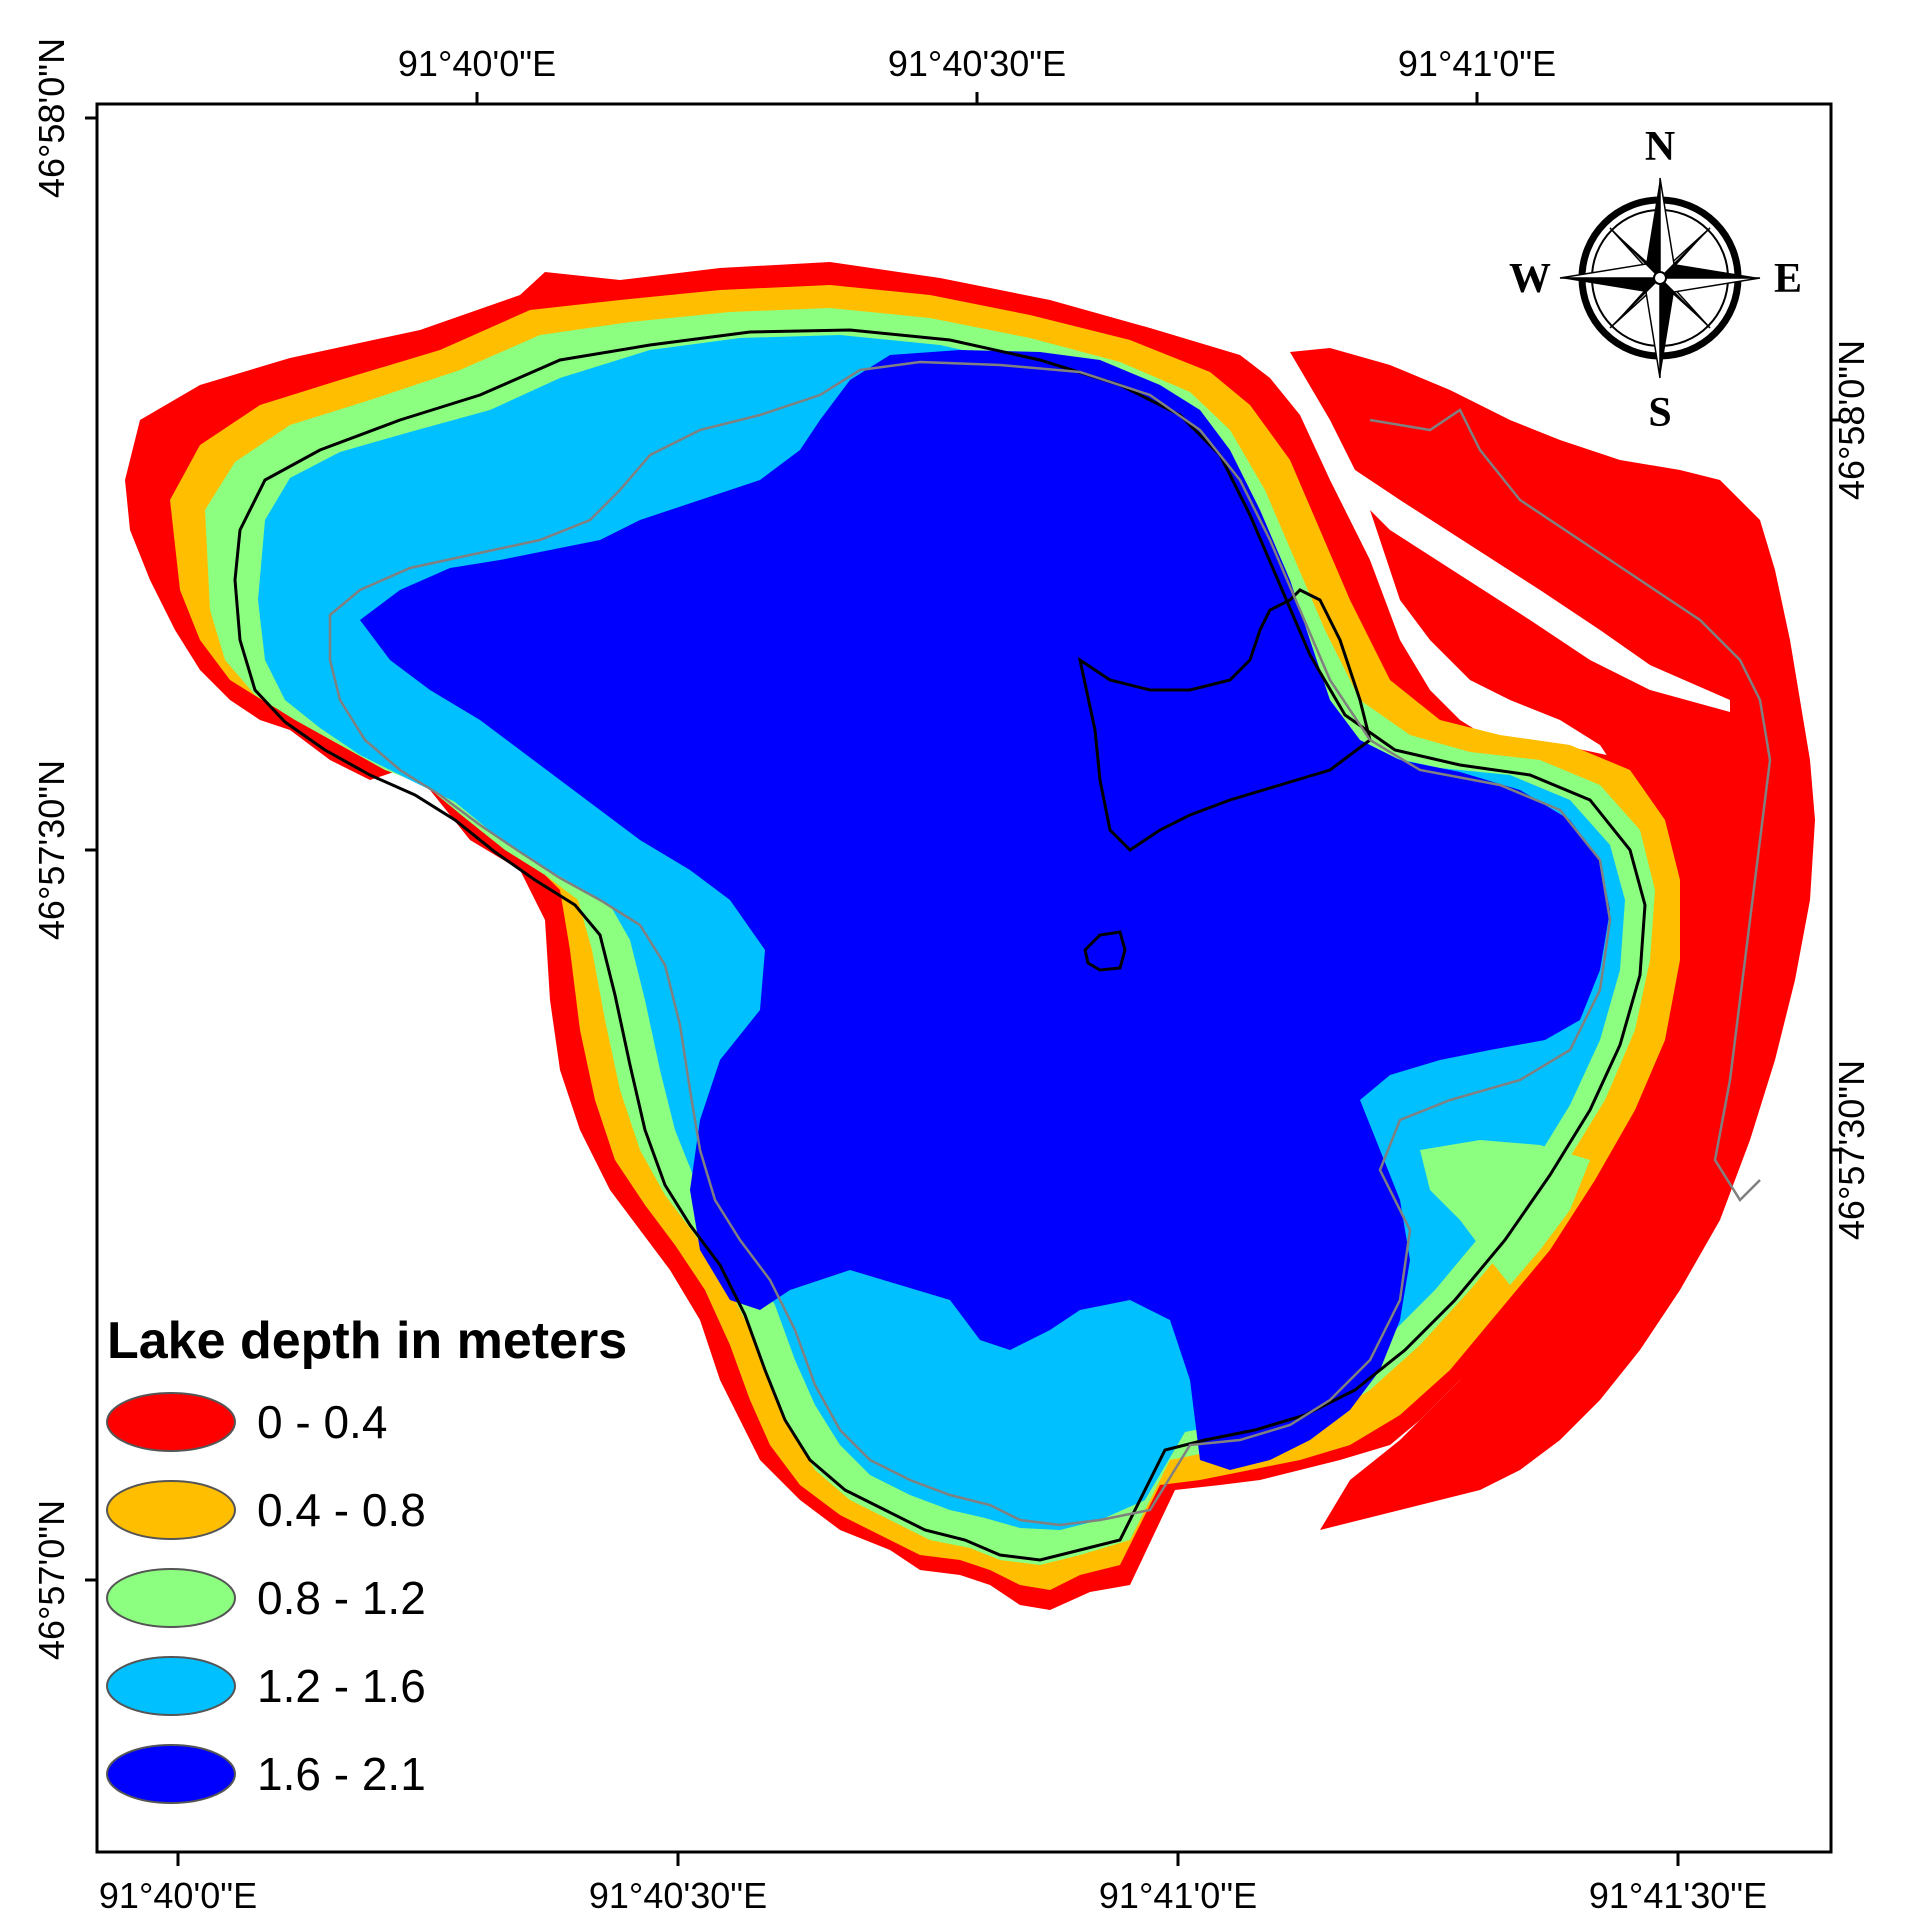 The height and width of the screenshot is (1929, 1912). What do you see at coordinates (367, 1341) in the screenshot?
I see `legend-title: Lake depth in meters` at bounding box center [367, 1341].